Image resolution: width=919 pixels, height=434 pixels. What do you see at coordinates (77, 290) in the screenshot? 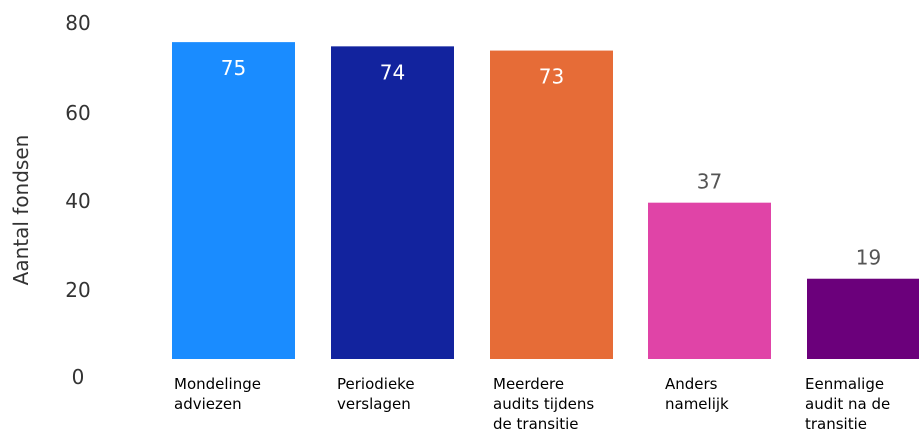
I see `y-tick-label: 20` at bounding box center [77, 290].